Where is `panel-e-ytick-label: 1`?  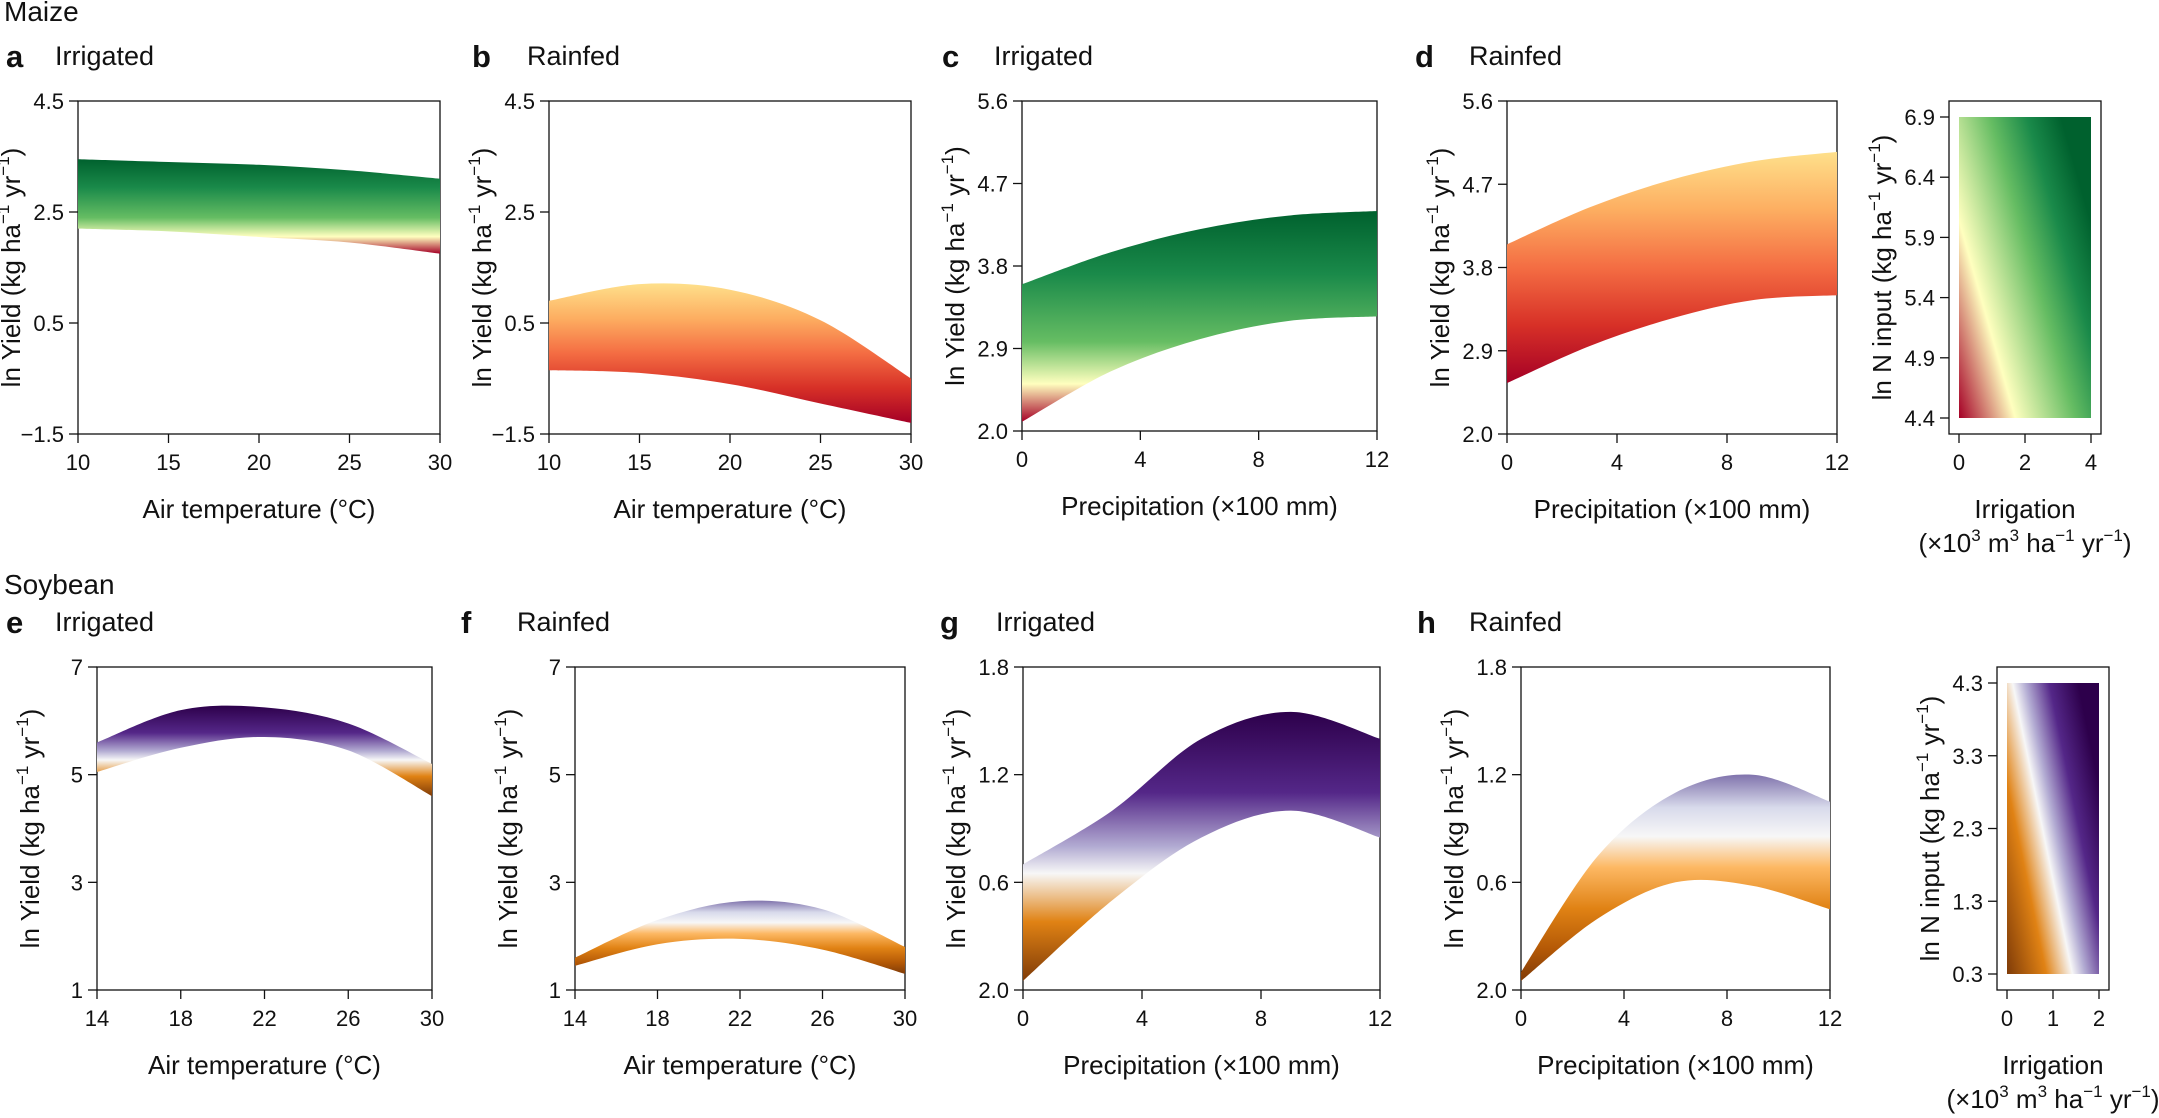 panel-e-ytick-label: 1 is located at coordinates (77, 990).